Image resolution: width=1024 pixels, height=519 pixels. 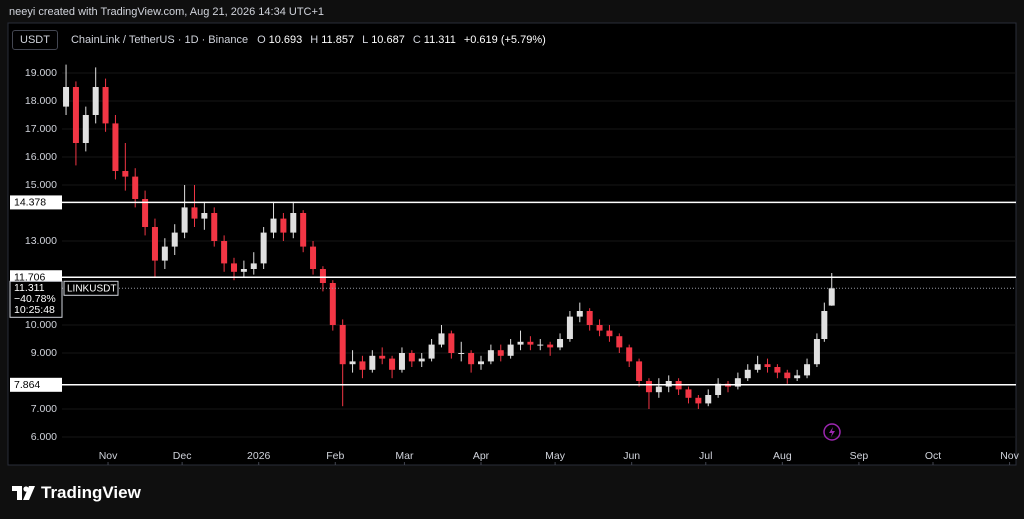 What do you see at coordinates (859, 456) in the screenshot?
I see `x-tick-label: Sep` at bounding box center [859, 456].